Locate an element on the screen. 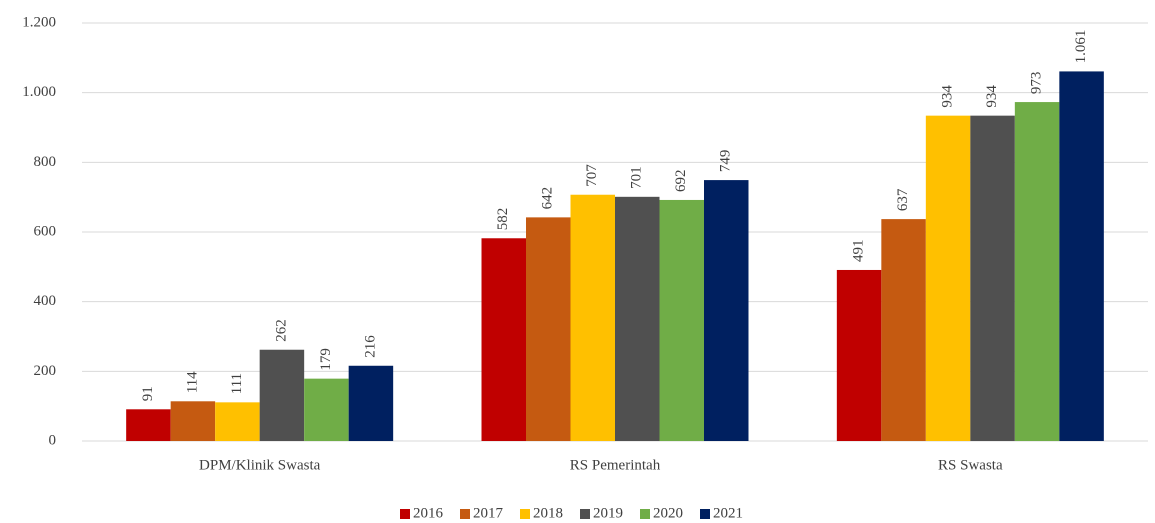 This screenshot has width=1155, height=523. legend-label: 2021 is located at coordinates (728, 513).